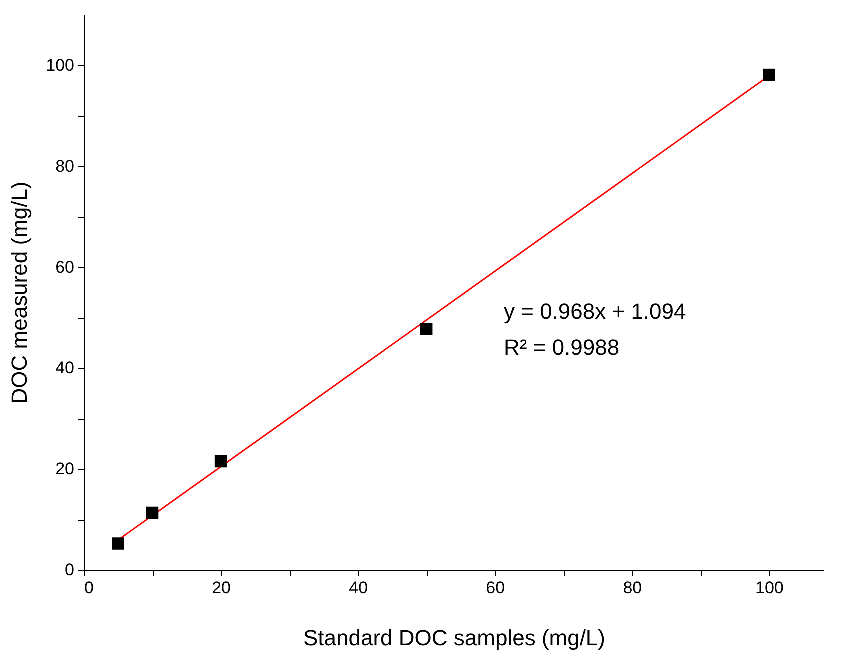 The height and width of the screenshot is (667, 862). Describe the element at coordinates (770, 588) in the screenshot. I see `x-tick-label: 100` at that location.